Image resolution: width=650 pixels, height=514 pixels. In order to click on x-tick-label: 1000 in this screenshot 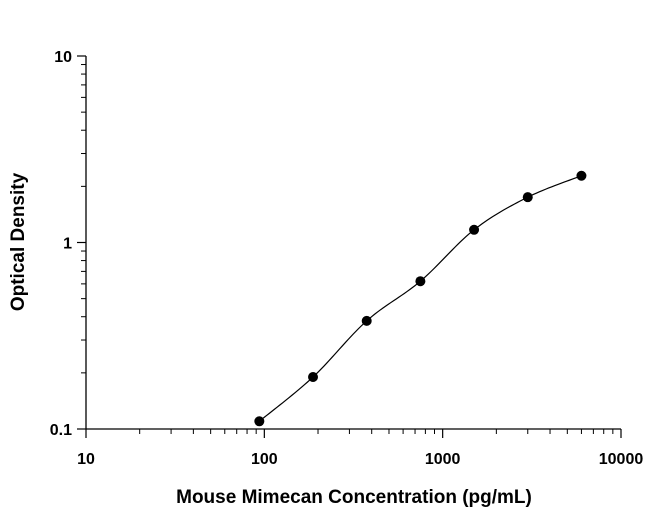, I will do `click(443, 459)`.